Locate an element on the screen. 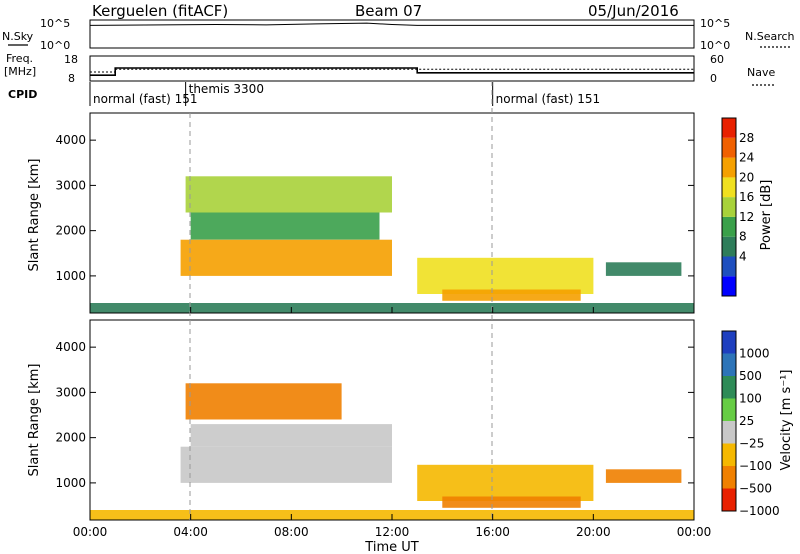 The image size is (800, 554). nsearch-label: N.Search is located at coordinates (770, 36).